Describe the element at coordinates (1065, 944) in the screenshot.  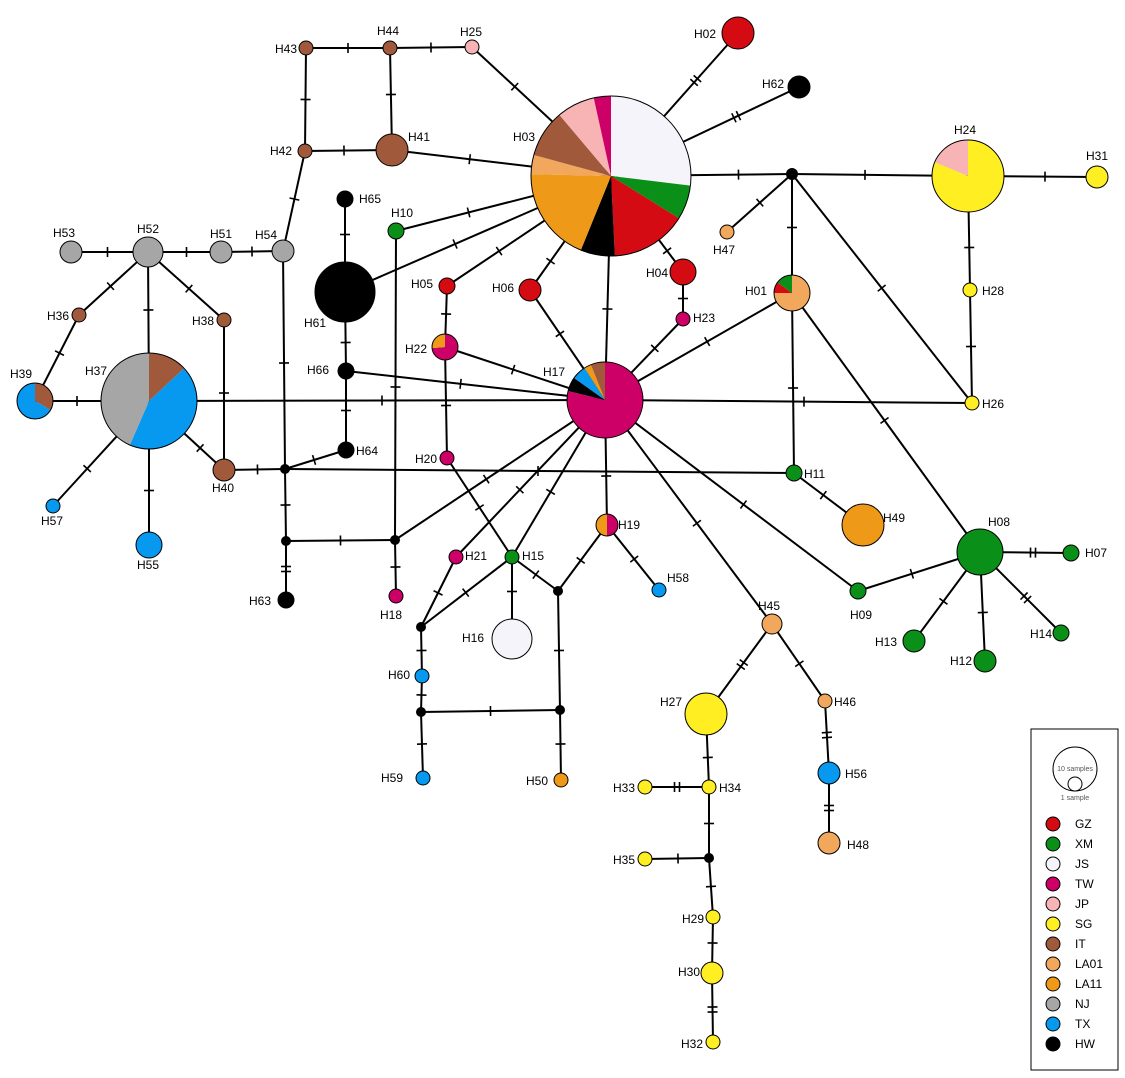
I see `legend-item-it: IT` at that location.